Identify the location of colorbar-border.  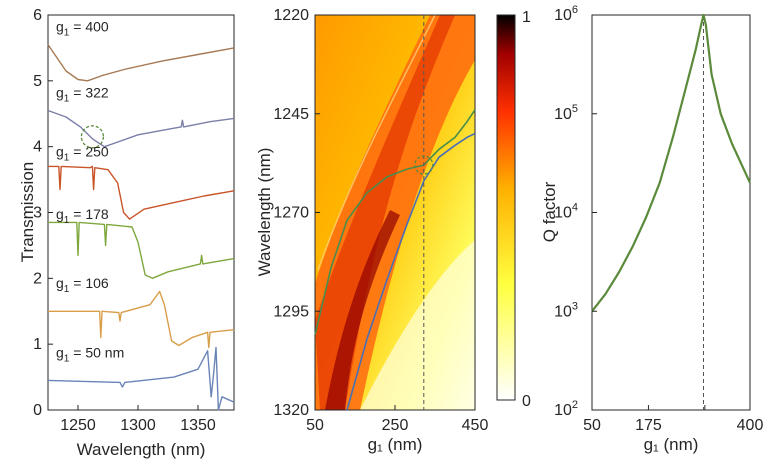
(506, 207).